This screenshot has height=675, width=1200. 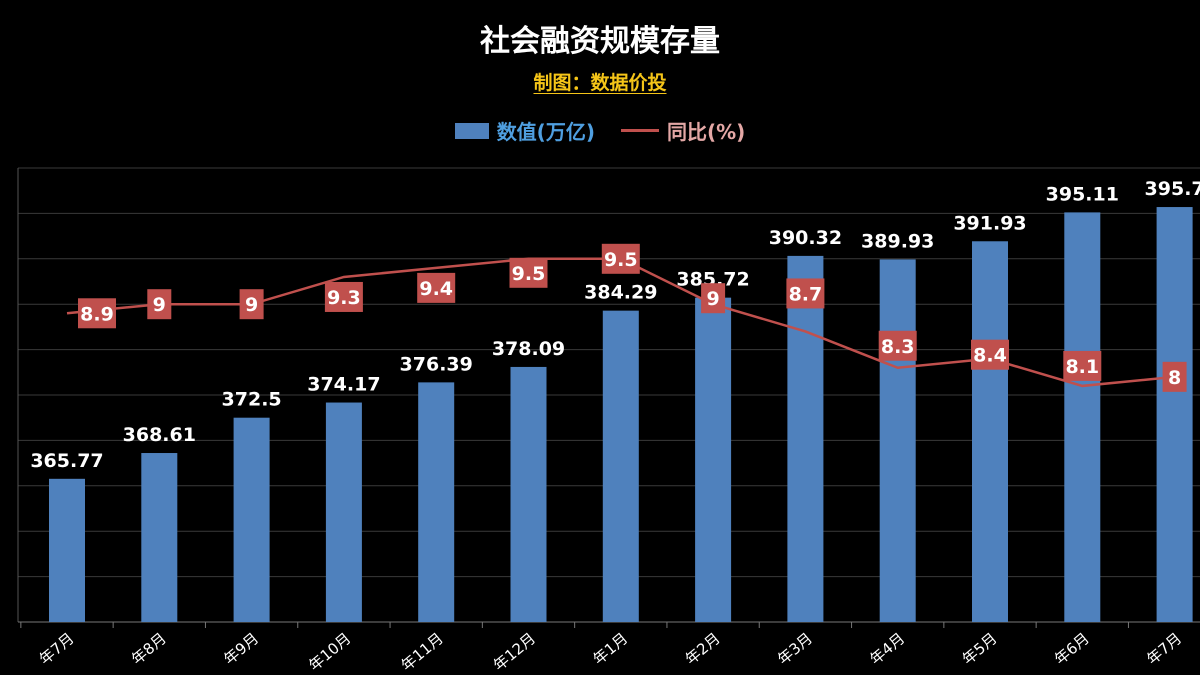 What do you see at coordinates (805, 238) in the screenshot?
I see `bar-value-label: 390.32` at bounding box center [805, 238].